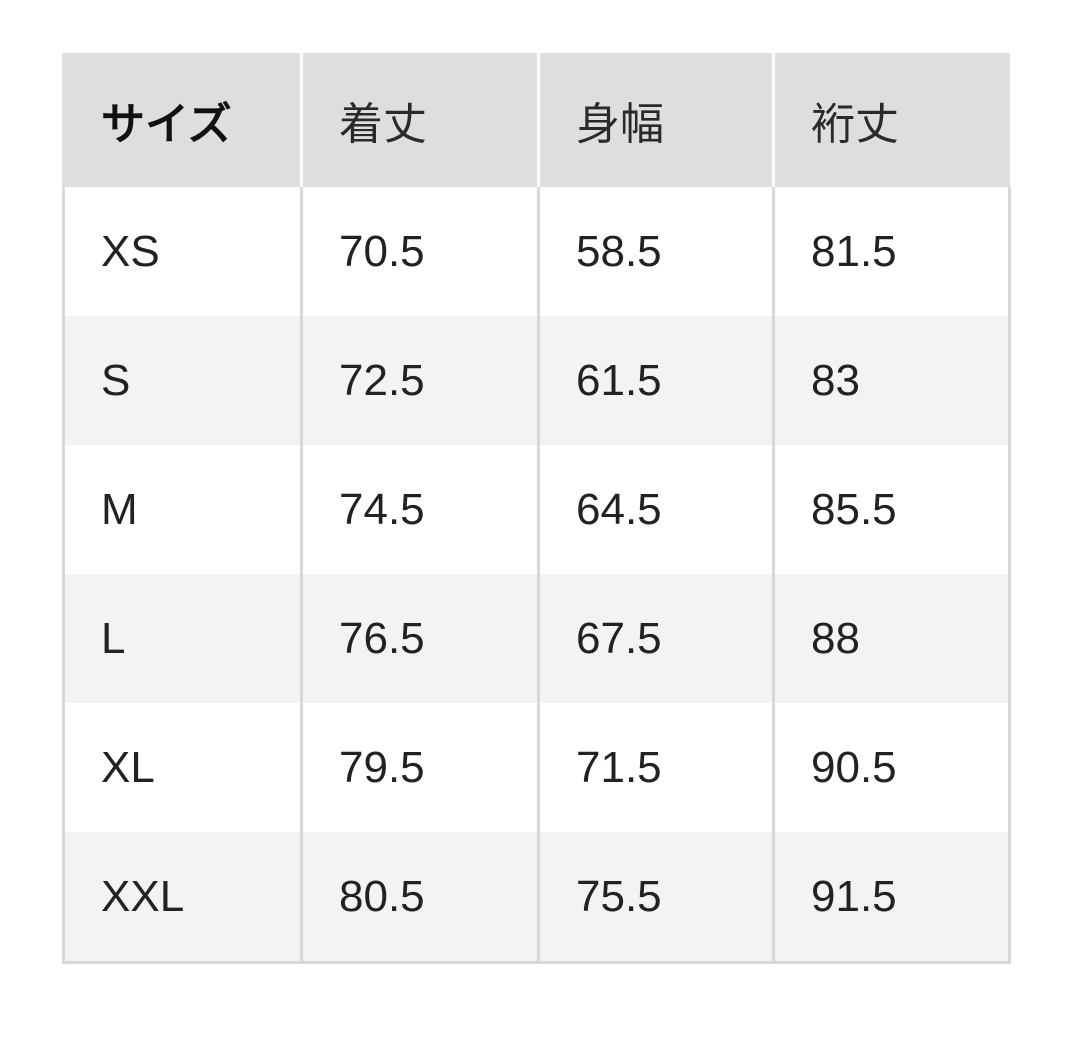  I want to click on cell-size: XS, so click(182, 251).